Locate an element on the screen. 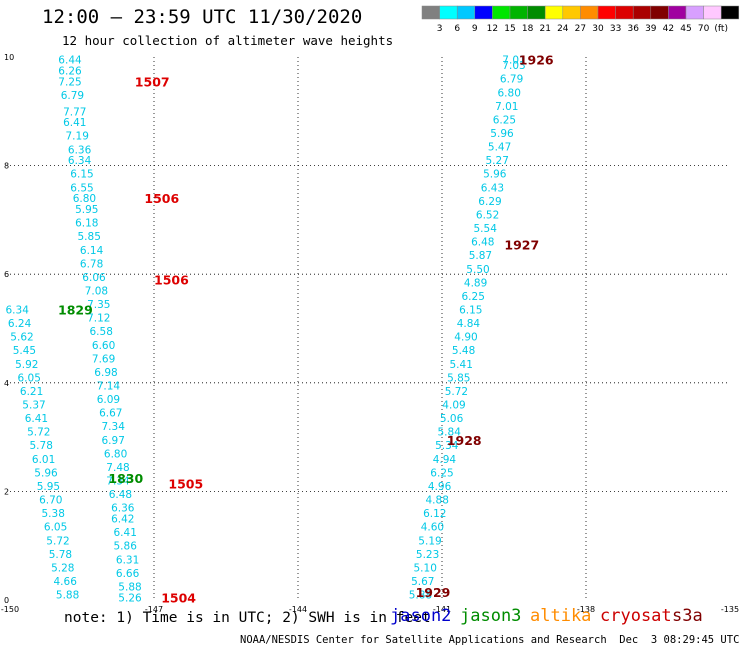 This screenshot has height=650, width=740. swh-value: 7.14 is located at coordinates (109, 387).